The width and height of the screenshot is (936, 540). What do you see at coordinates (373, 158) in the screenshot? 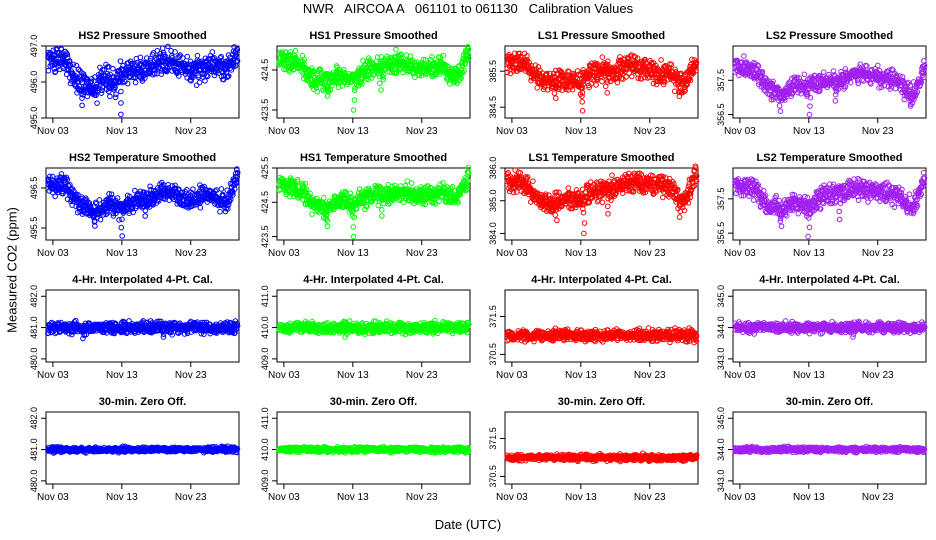
I see `panel-title: HS1 Temperature Smoothed` at bounding box center [373, 158].